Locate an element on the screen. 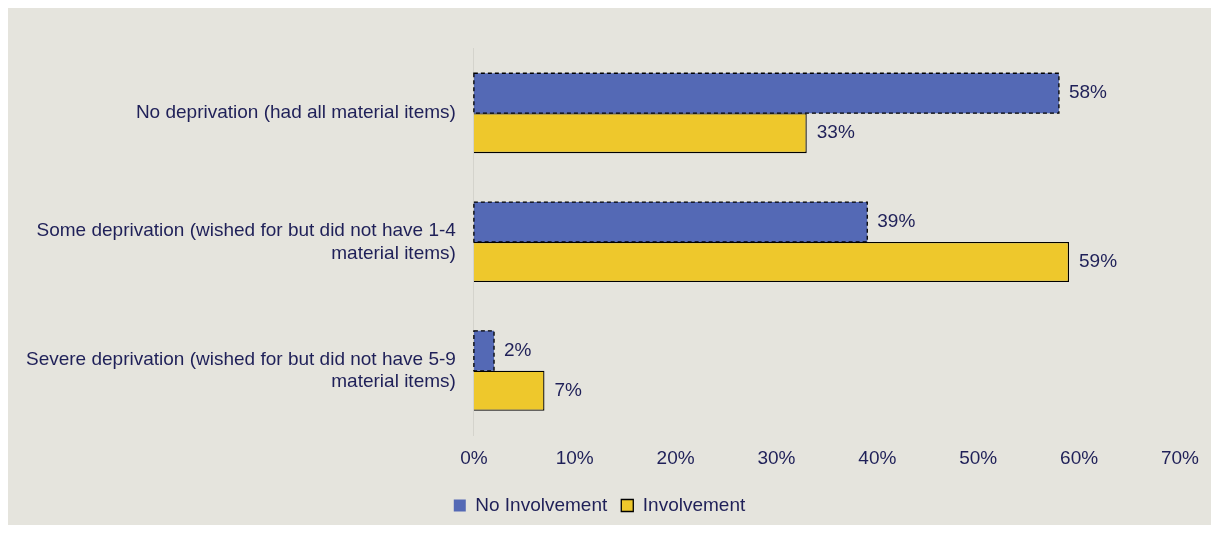 The width and height of the screenshot is (1219, 533). y-tick-label: Some deprivation (wished for but did not have 1-4 material items) is located at coordinates (246, 240).